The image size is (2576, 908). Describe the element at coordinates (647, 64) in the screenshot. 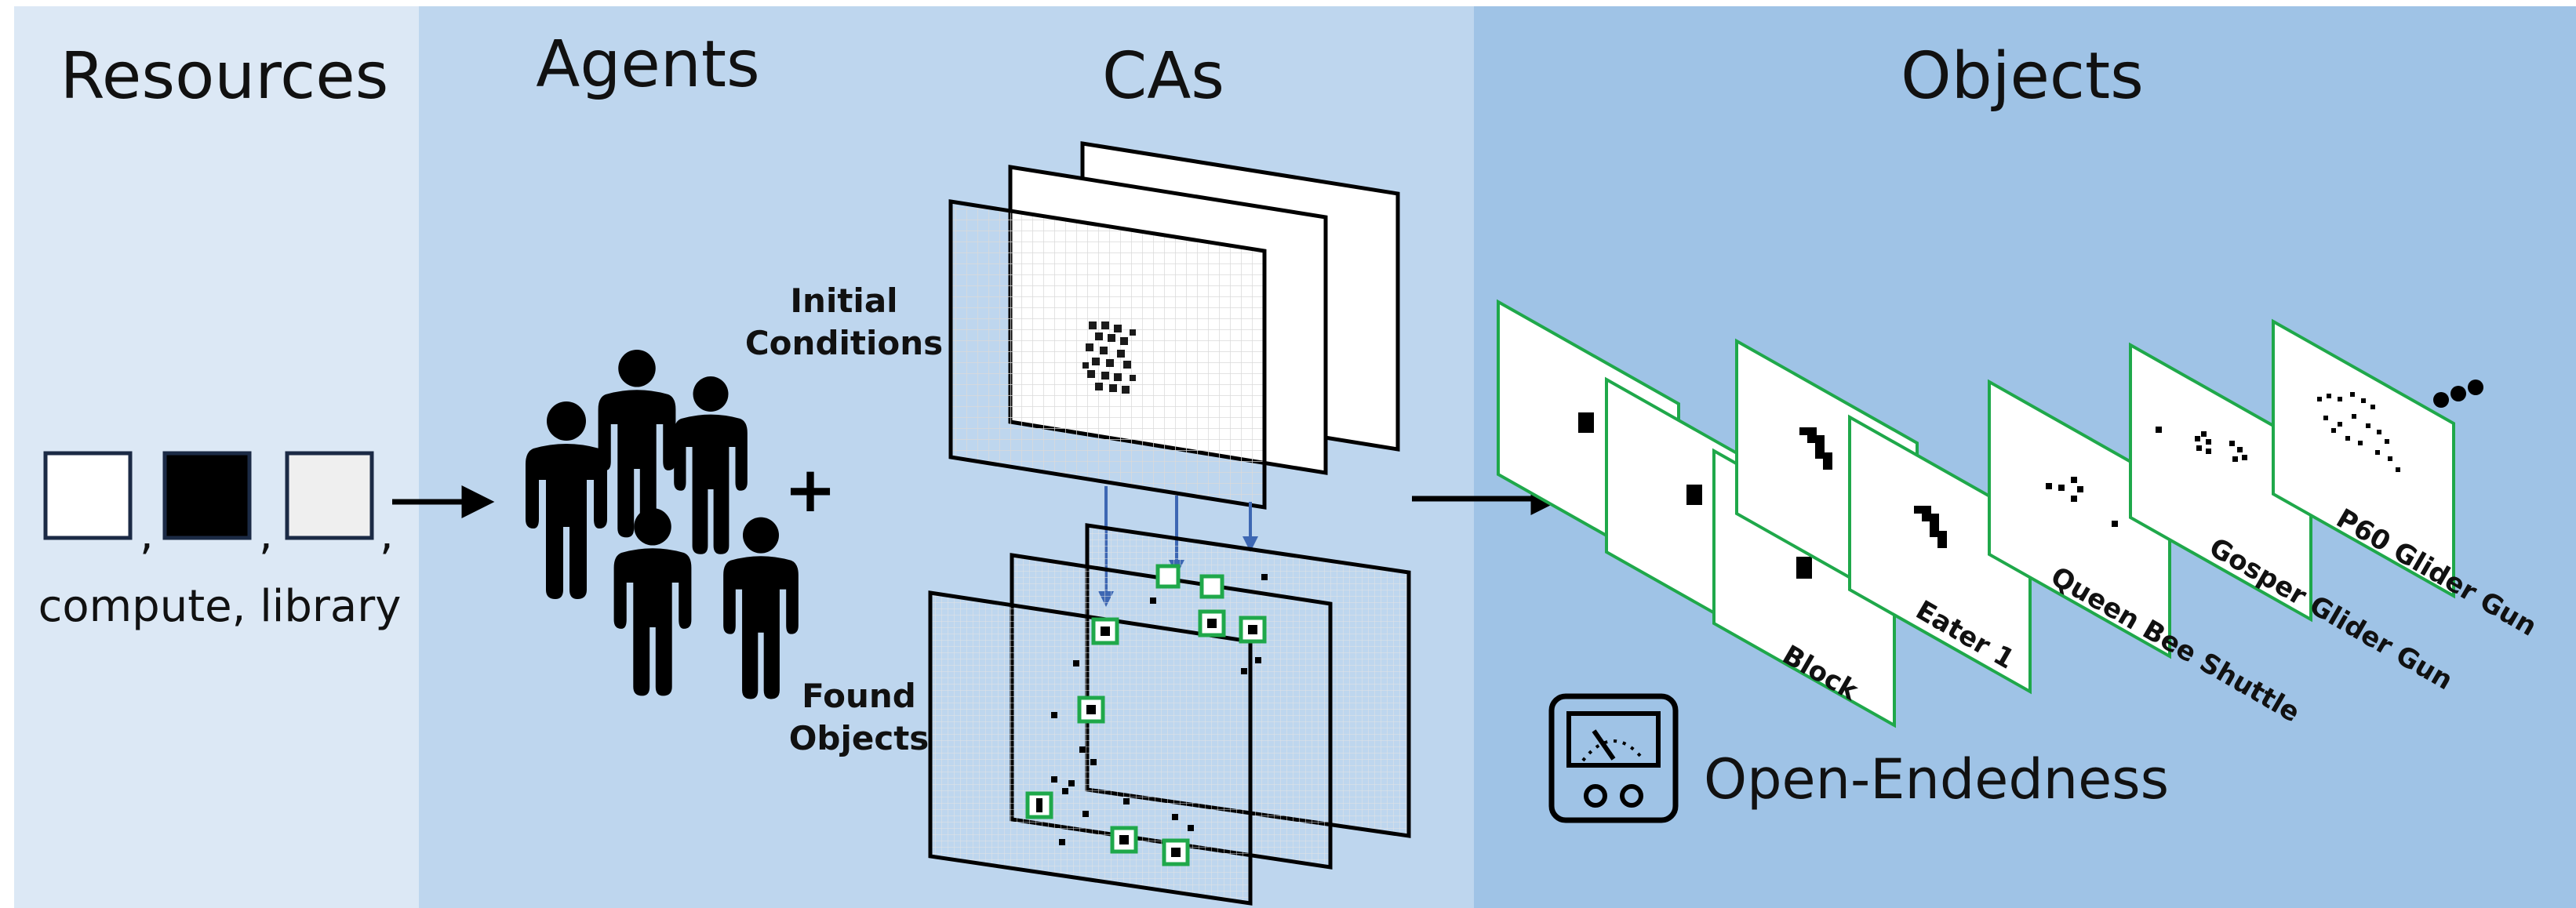

I see `agents-title: Agents` at that location.